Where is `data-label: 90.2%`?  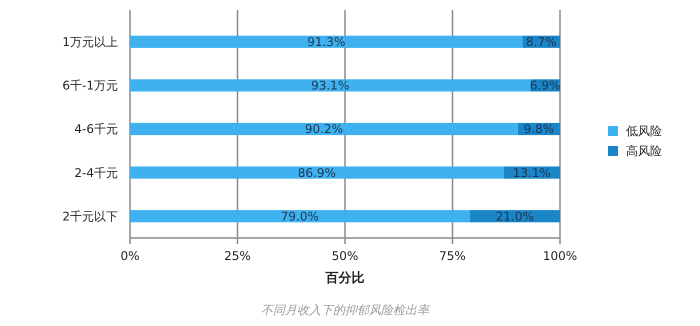 data-label: 90.2% is located at coordinates (323, 129).